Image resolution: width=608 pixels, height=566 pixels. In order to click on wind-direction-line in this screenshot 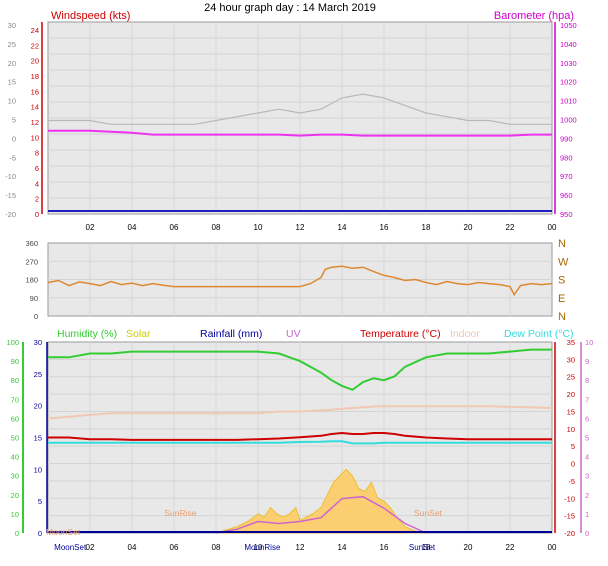, I will do `click(300, 281)`.